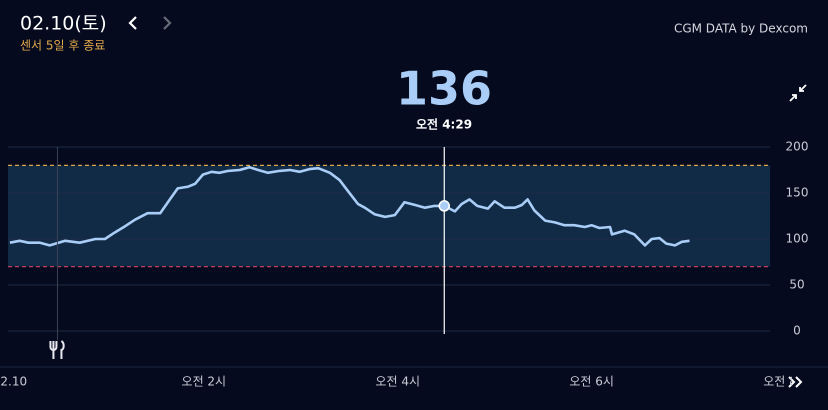 This screenshot has height=410, width=828. What do you see at coordinates (797, 147) in the screenshot?
I see `y-tick-label: 200` at bounding box center [797, 147].